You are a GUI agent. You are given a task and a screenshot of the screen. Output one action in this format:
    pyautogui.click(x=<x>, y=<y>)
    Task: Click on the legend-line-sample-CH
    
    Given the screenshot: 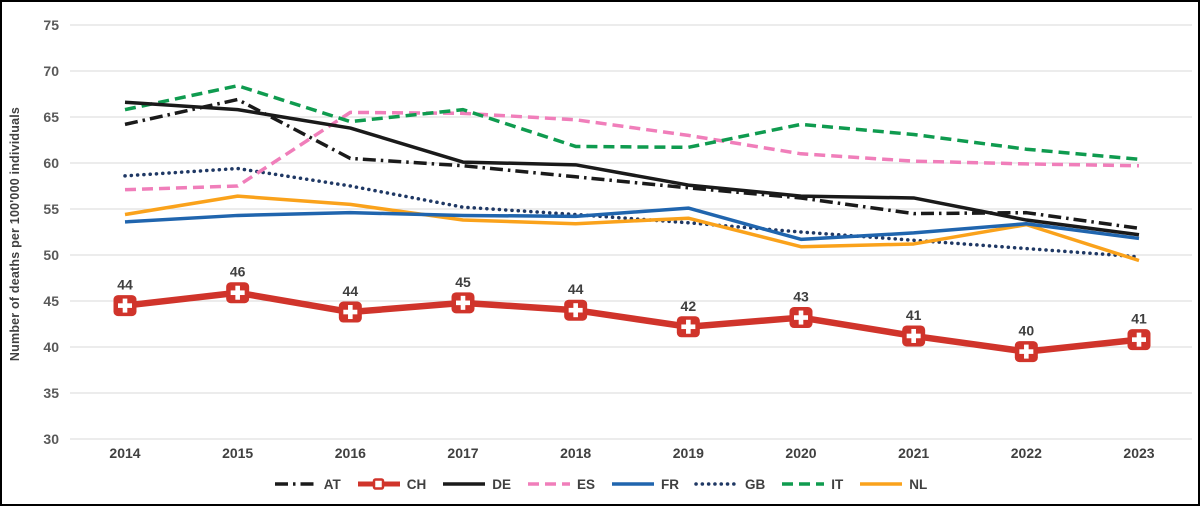 What is the action you would take?
    pyautogui.click(x=378, y=484)
    